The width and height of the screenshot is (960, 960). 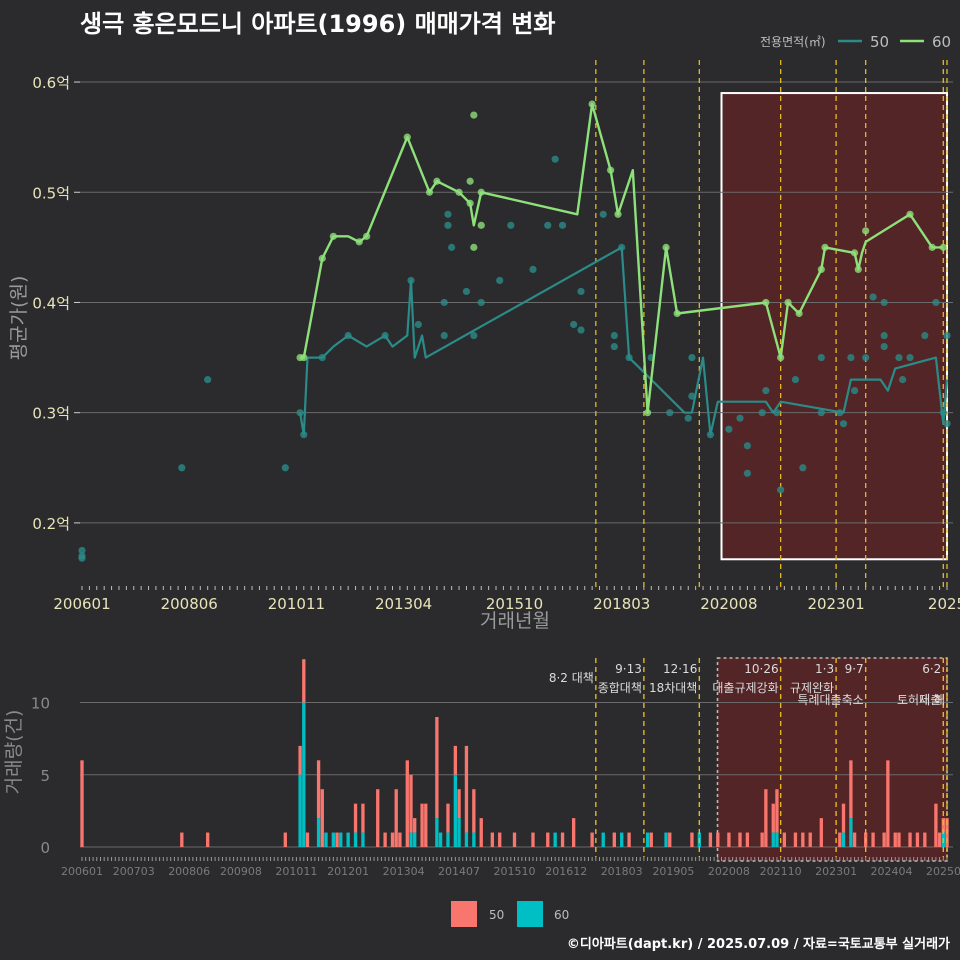 What do you see at coordinates (620, 687) in the screenshot?
I see `policy-sublabel: 종합대책` at bounding box center [620, 687].